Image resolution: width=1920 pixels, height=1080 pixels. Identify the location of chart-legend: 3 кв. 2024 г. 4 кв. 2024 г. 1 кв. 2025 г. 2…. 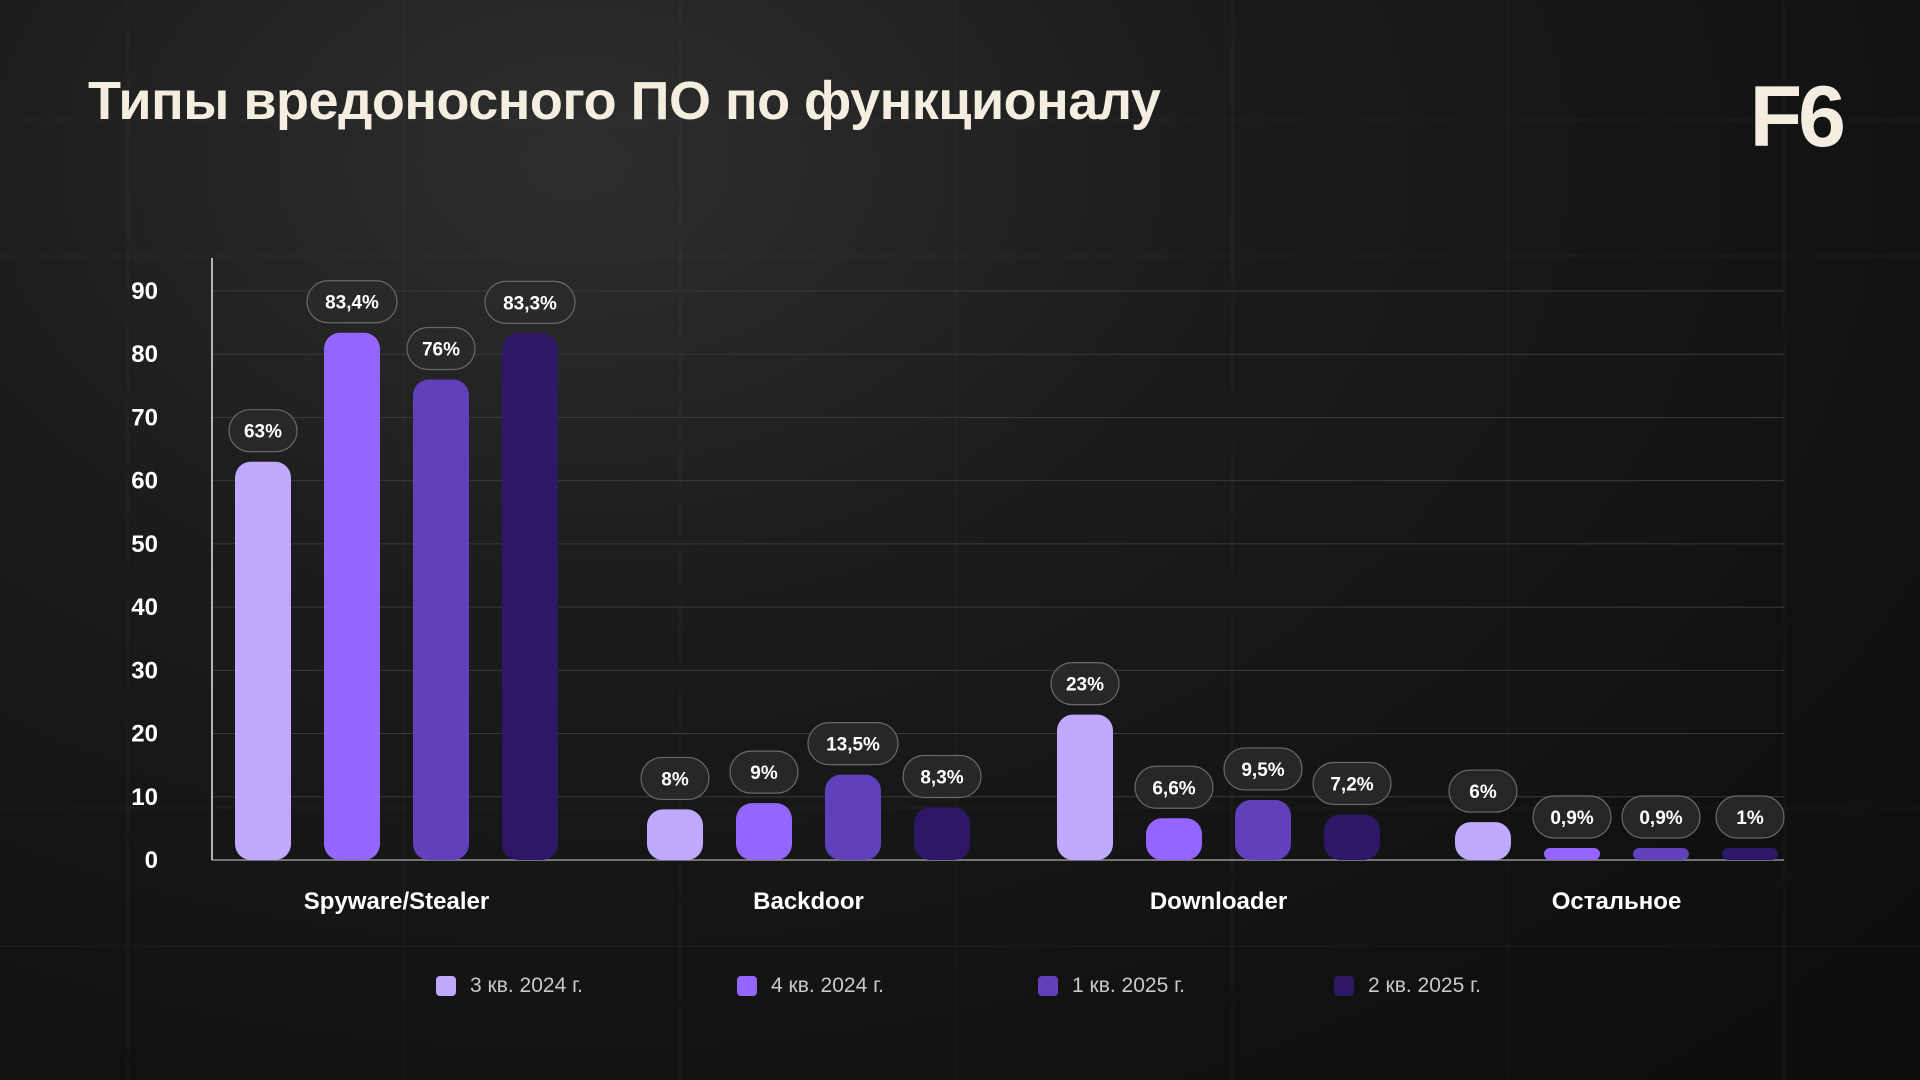
(960, 989).